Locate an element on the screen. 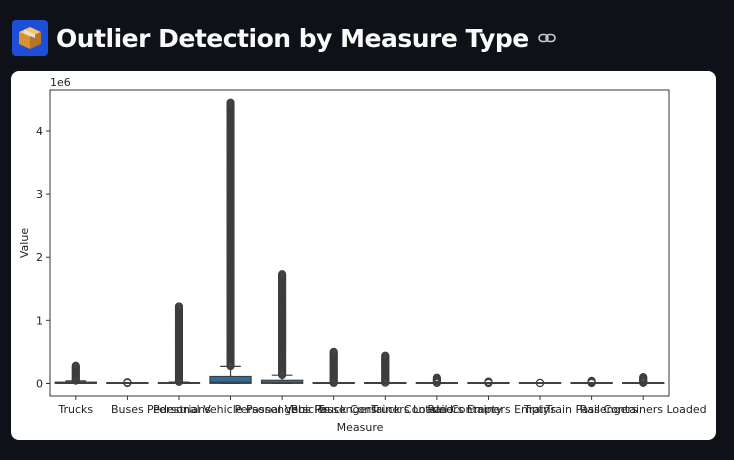 Image resolution: width=734 pixels, height=460 pixels. y-tick-label: 1 is located at coordinates (39, 320).